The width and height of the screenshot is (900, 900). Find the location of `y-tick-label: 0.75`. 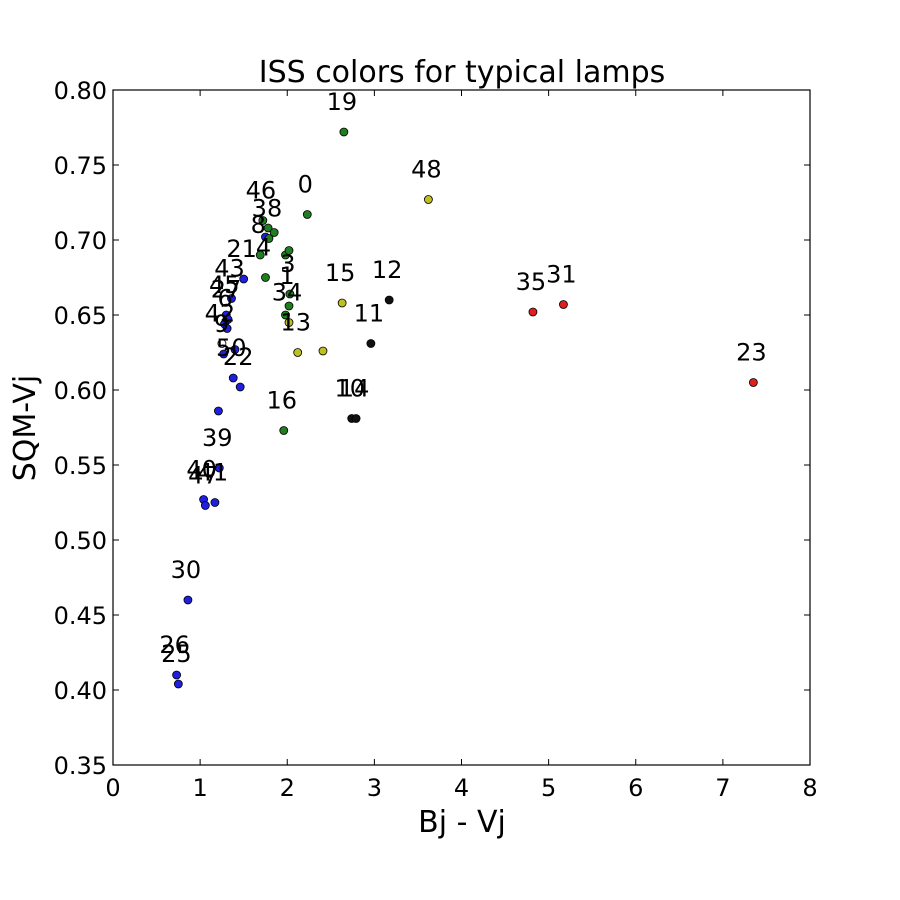

y-tick-label: 0.75 is located at coordinates (80, 166).